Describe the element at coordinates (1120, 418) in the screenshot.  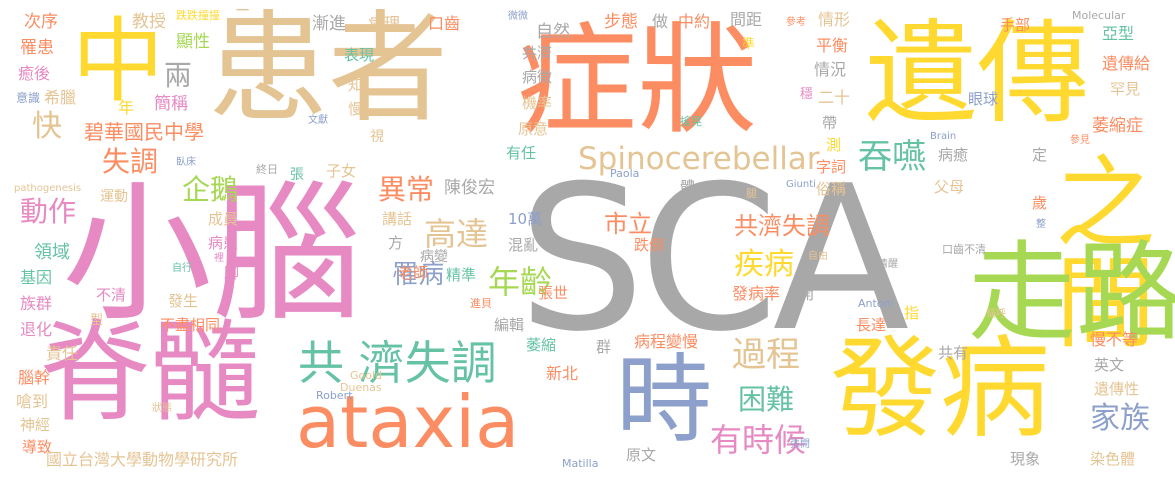
I see `word: 家族` at that location.